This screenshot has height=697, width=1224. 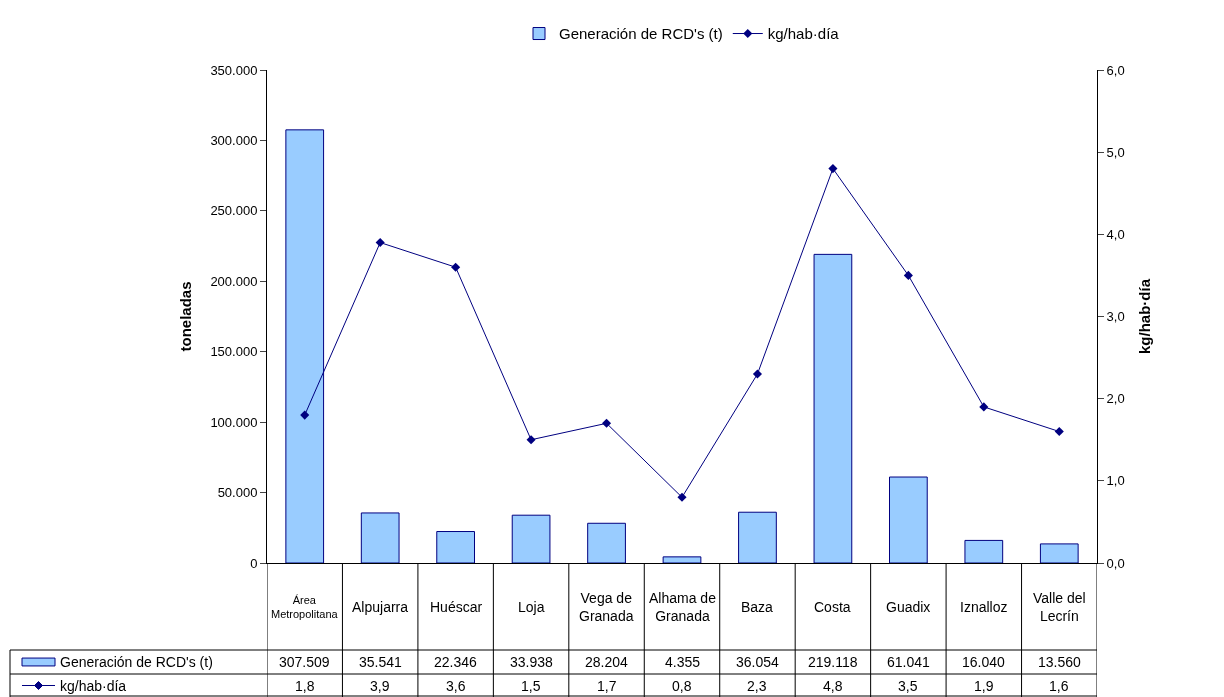 I want to click on y-tick-label: 0, so click(x=254, y=563).